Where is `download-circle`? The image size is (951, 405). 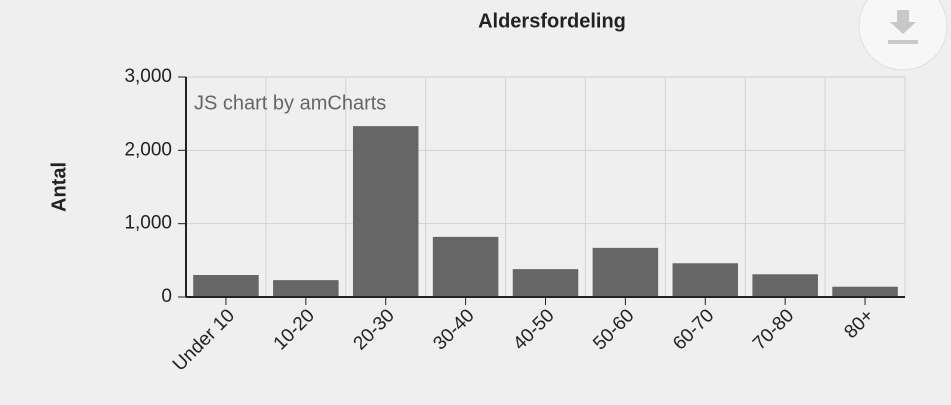 download-circle is located at coordinates (903, 35).